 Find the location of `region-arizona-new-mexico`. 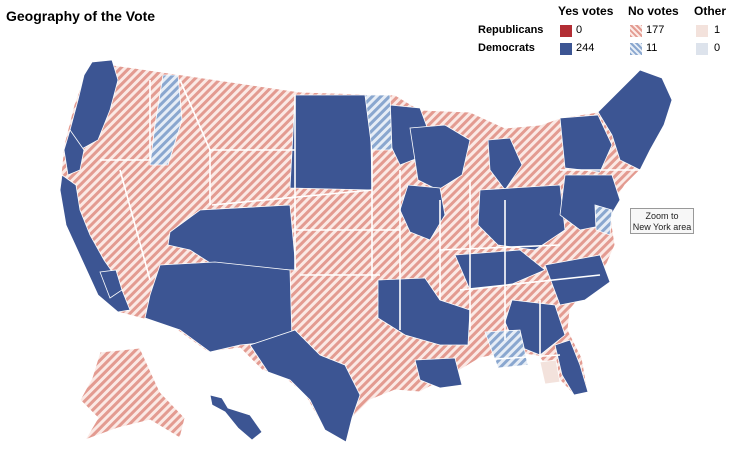

region-arizona-new-mexico is located at coordinates (218, 307).